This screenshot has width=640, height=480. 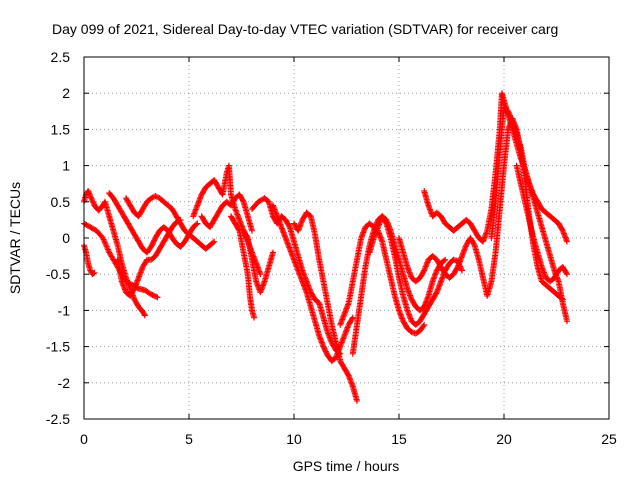 What do you see at coordinates (64, 383) in the screenshot?
I see `y-tick-label: -2` at bounding box center [64, 383].